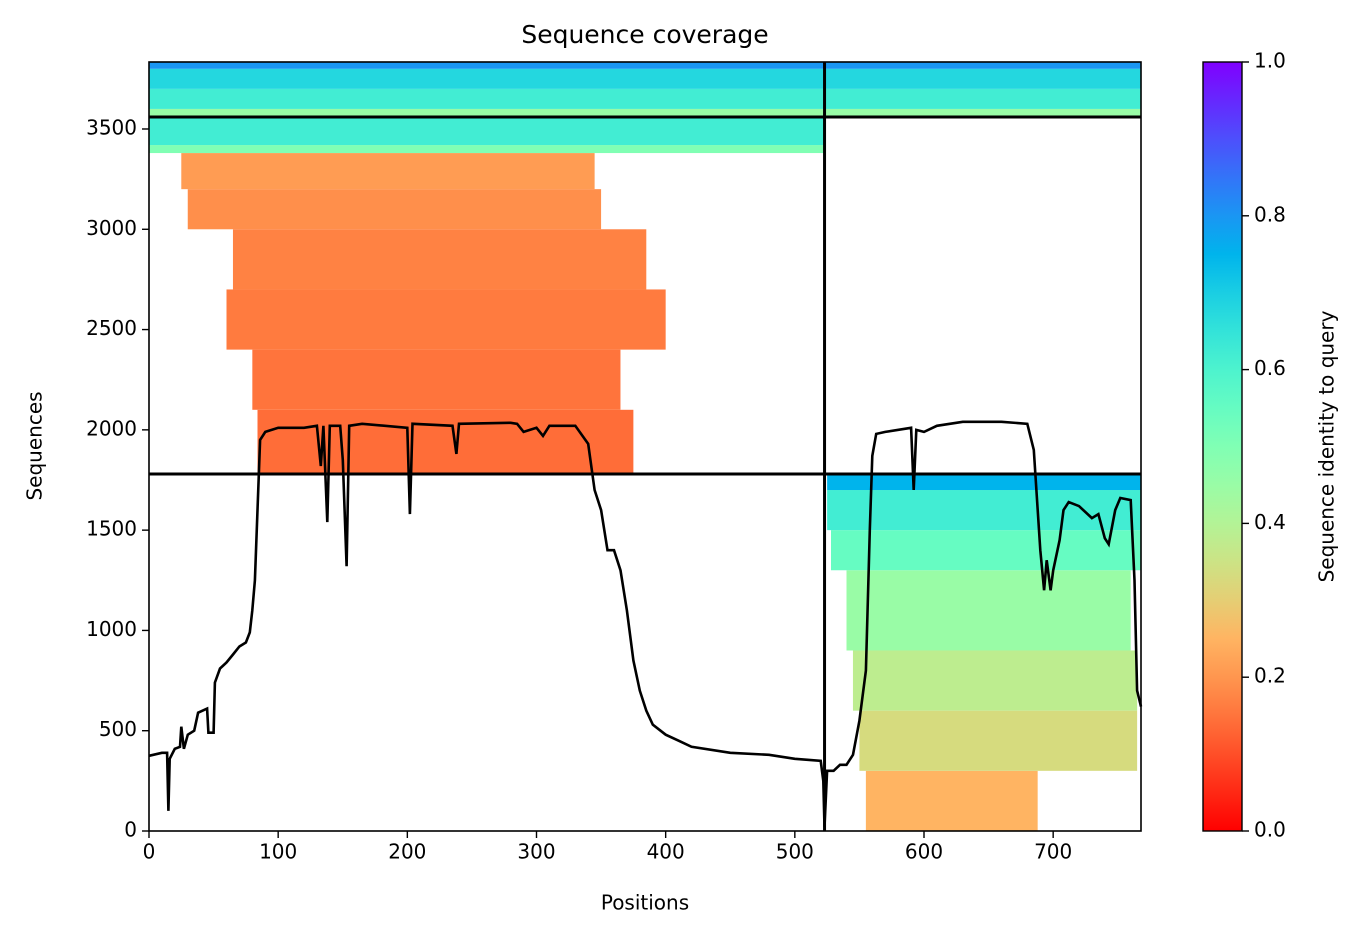  I want to click on x-tick-label: 400, so click(666, 852).